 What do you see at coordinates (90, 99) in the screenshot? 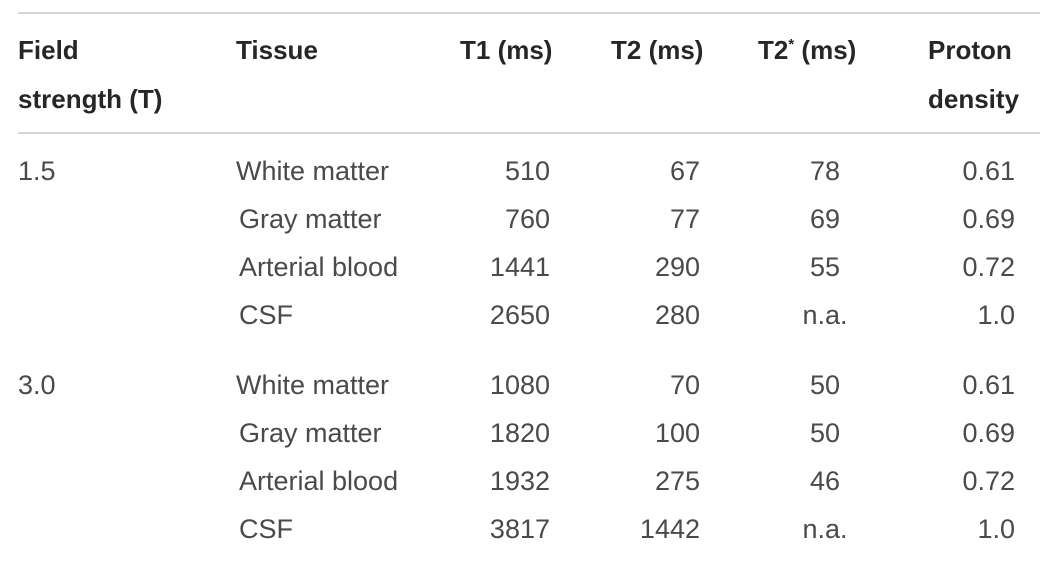
I see `header-field-strength-line2: strength (T)` at bounding box center [90, 99].